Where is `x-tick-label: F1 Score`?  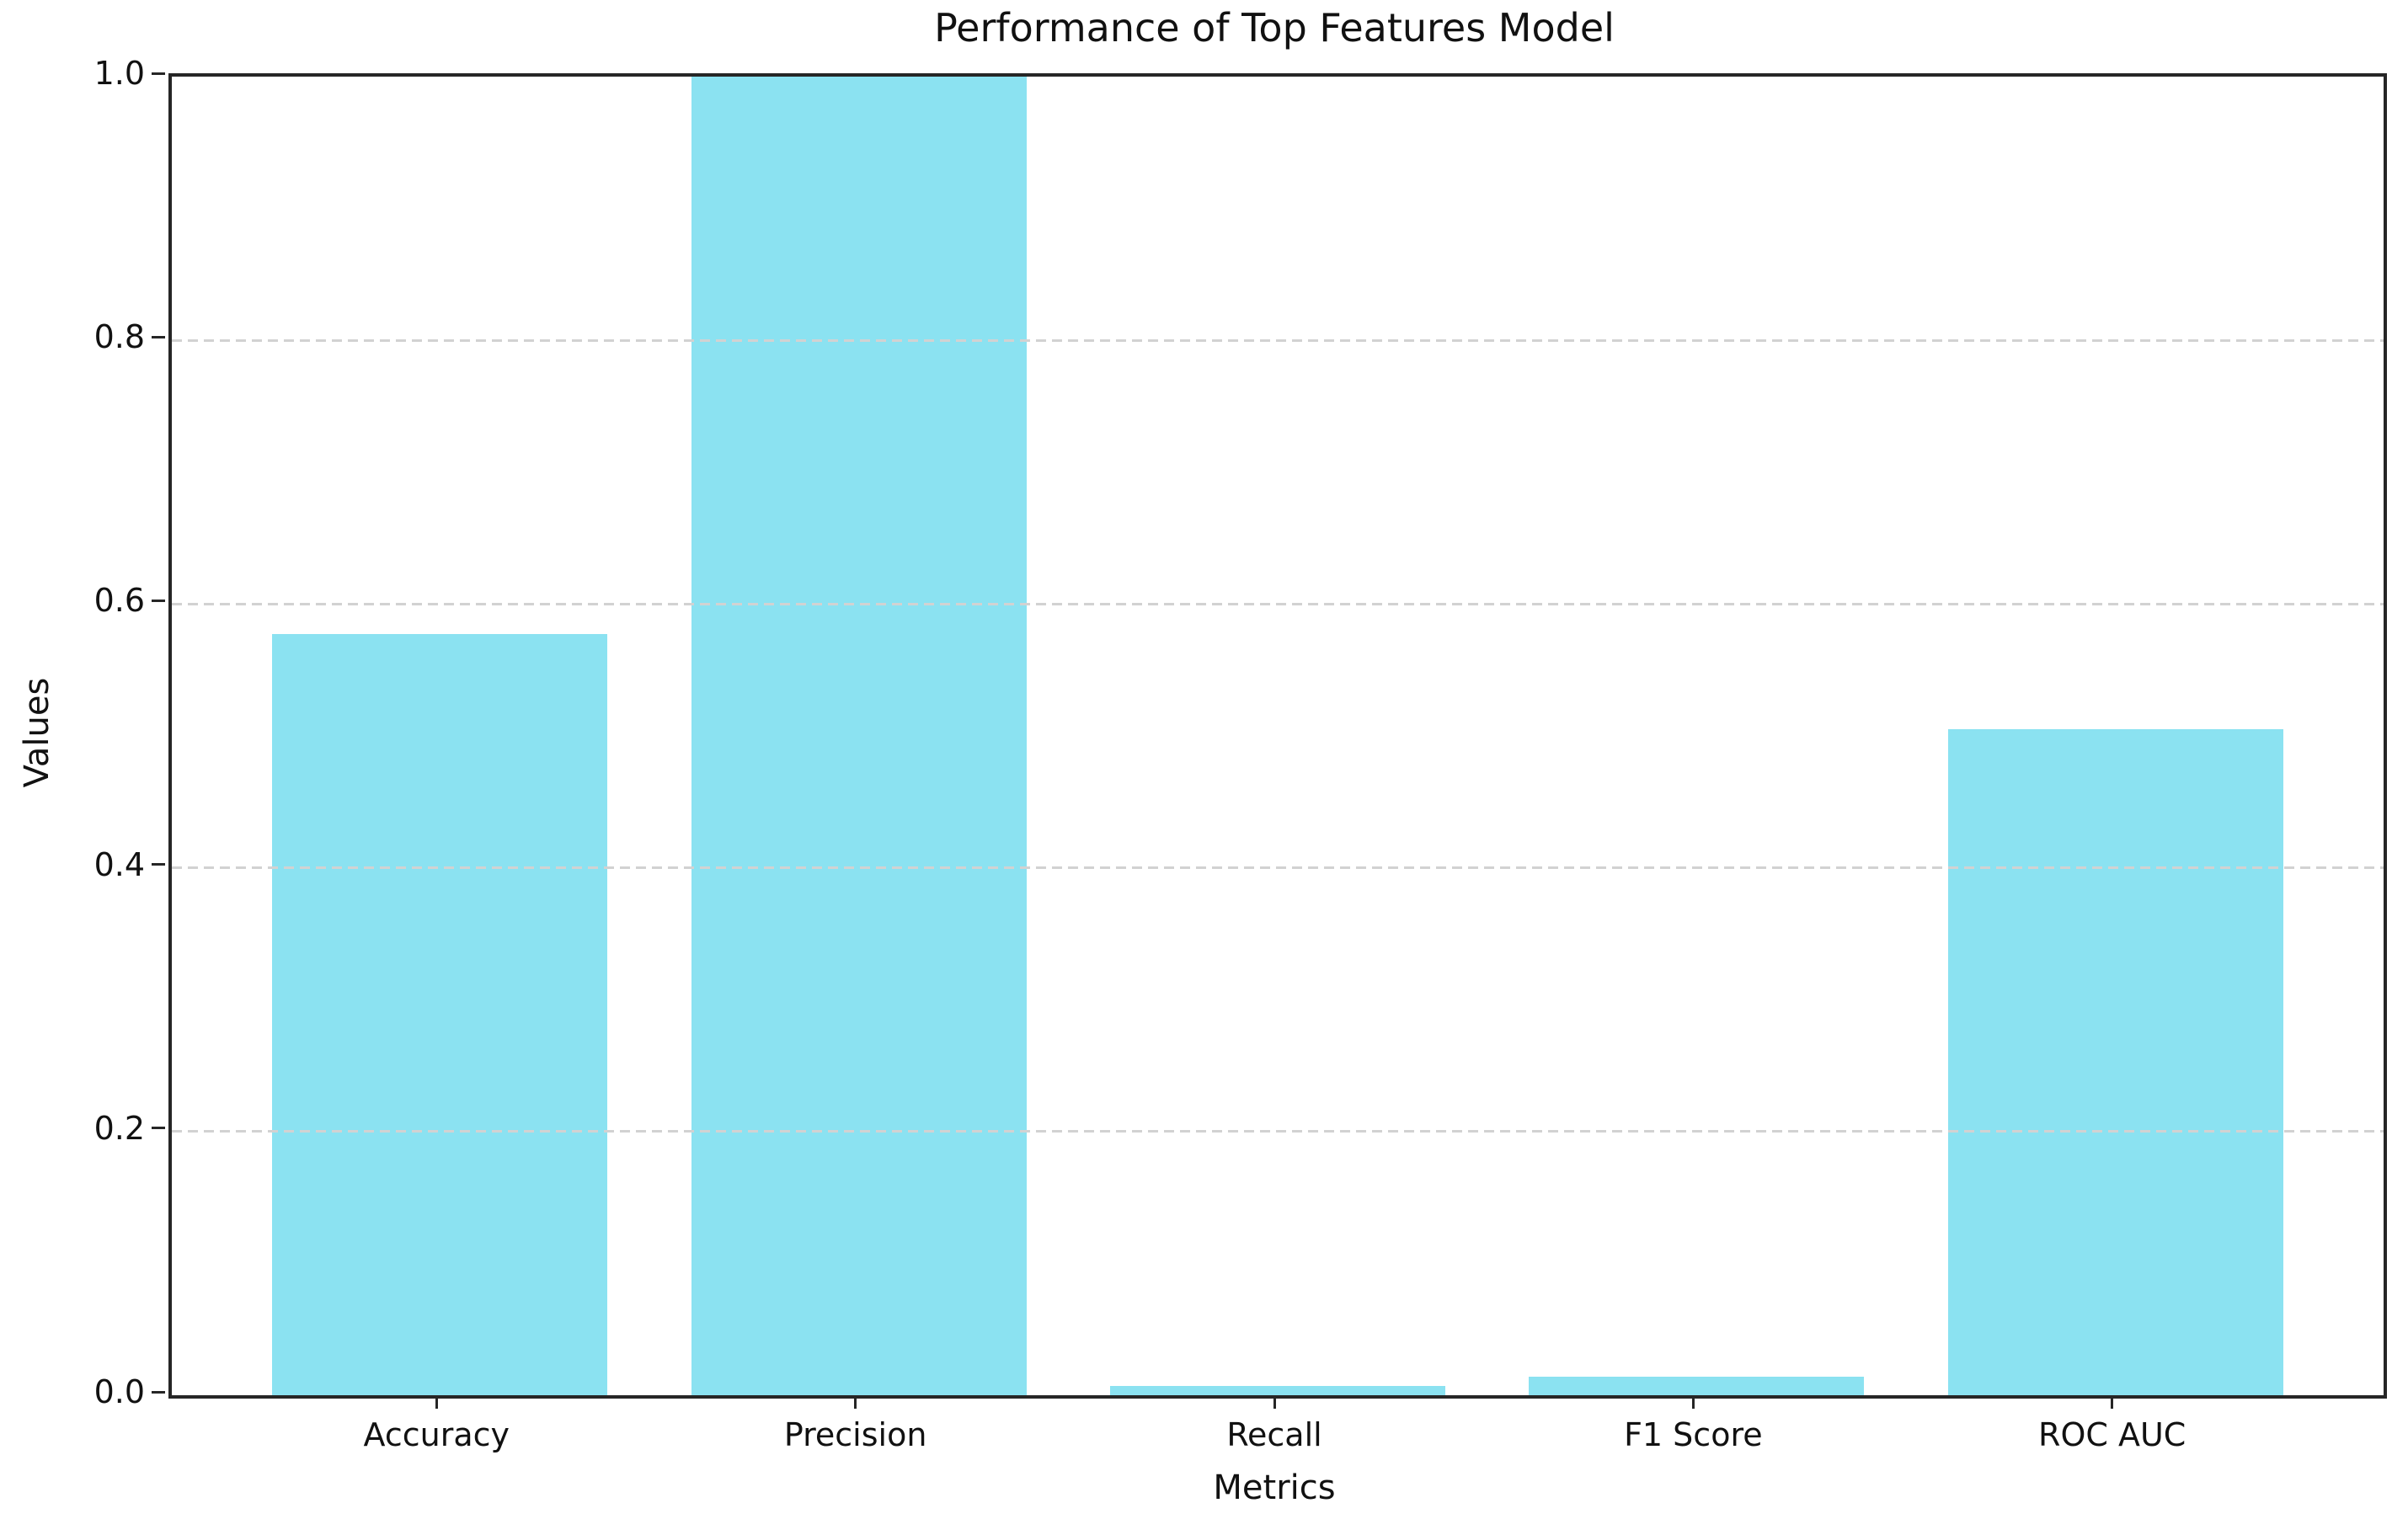
x-tick-label: F1 Score is located at coordinates (1693, 1434).